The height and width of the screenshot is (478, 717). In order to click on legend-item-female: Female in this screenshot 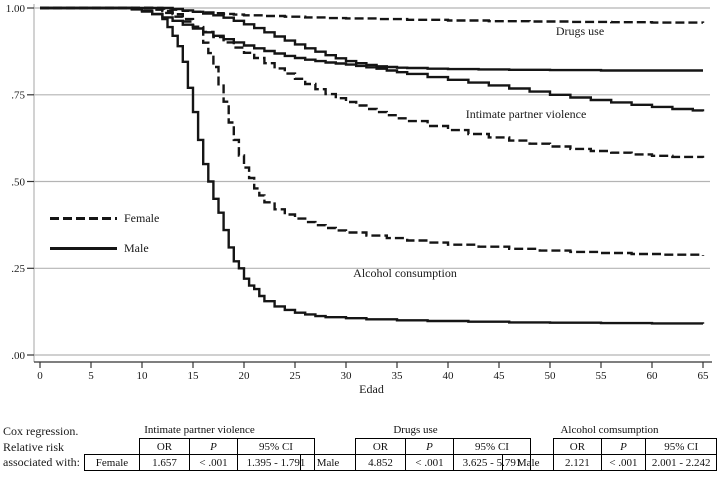, I will do `click(104, 218)`.